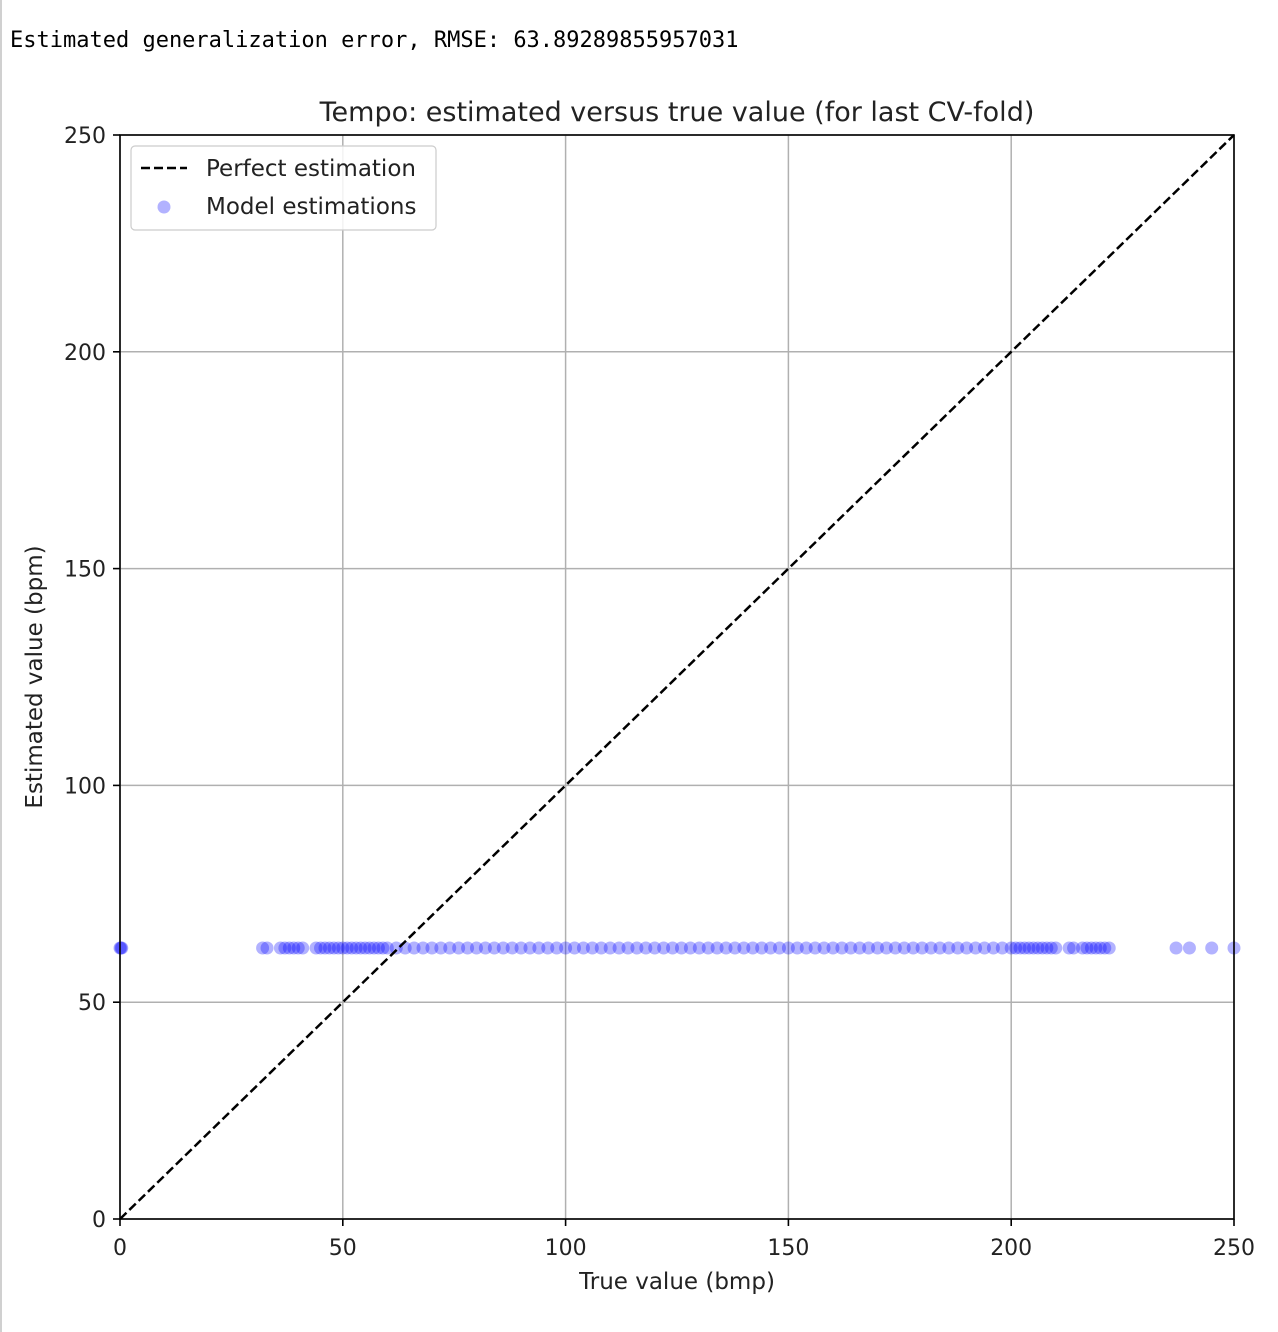 This screenshot has height=1332, width=1278. Describe the element at coordinates (311, 169) in the screenshot. I see `legend-label-perfect-estimation: Perfect estimation` at that location.